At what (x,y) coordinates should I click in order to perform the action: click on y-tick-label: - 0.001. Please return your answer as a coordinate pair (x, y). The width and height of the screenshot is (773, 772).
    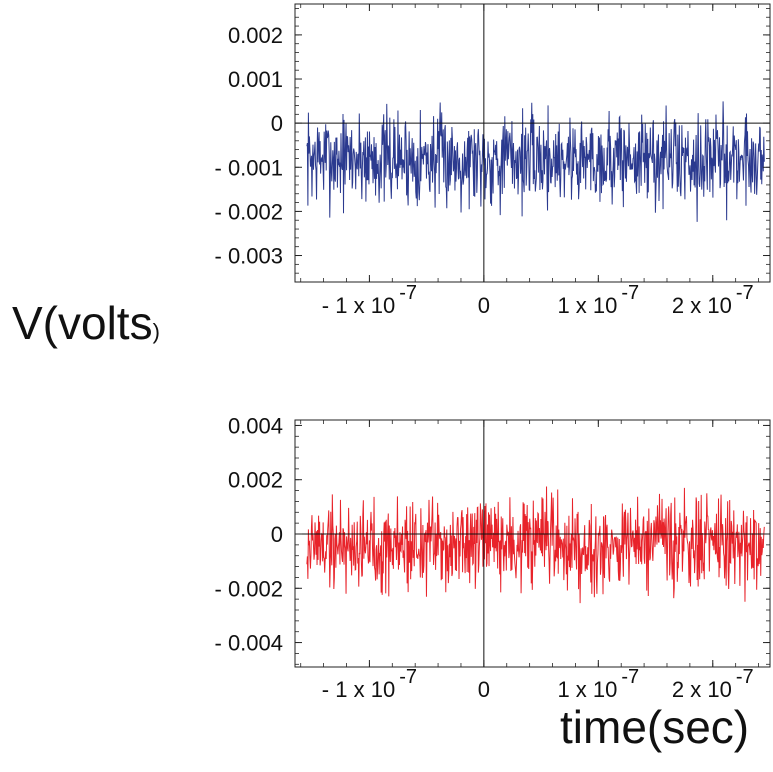
    Looking at the image, I should click on (249, 167).